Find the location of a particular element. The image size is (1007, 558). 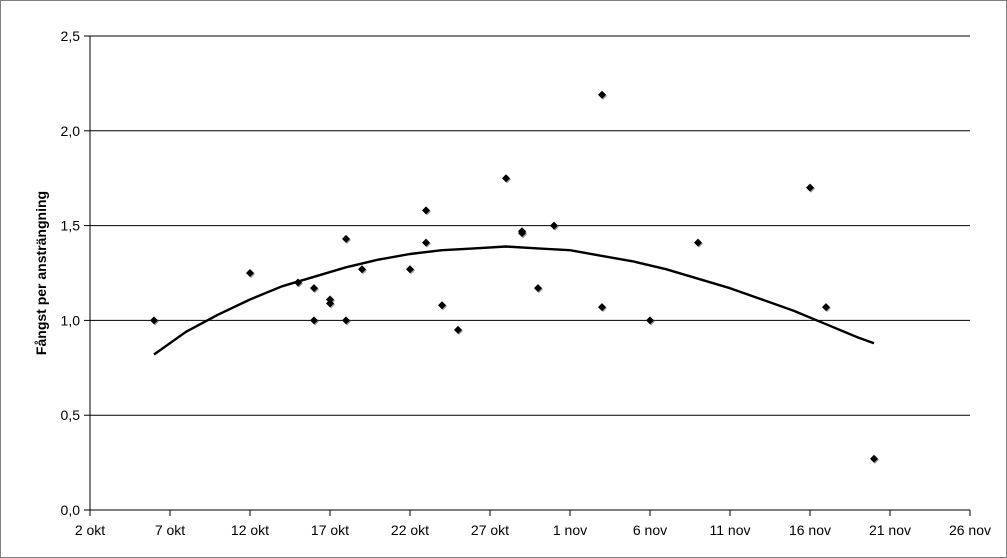

x-tick-label: 27 okt is located at coordinates (490, 530).